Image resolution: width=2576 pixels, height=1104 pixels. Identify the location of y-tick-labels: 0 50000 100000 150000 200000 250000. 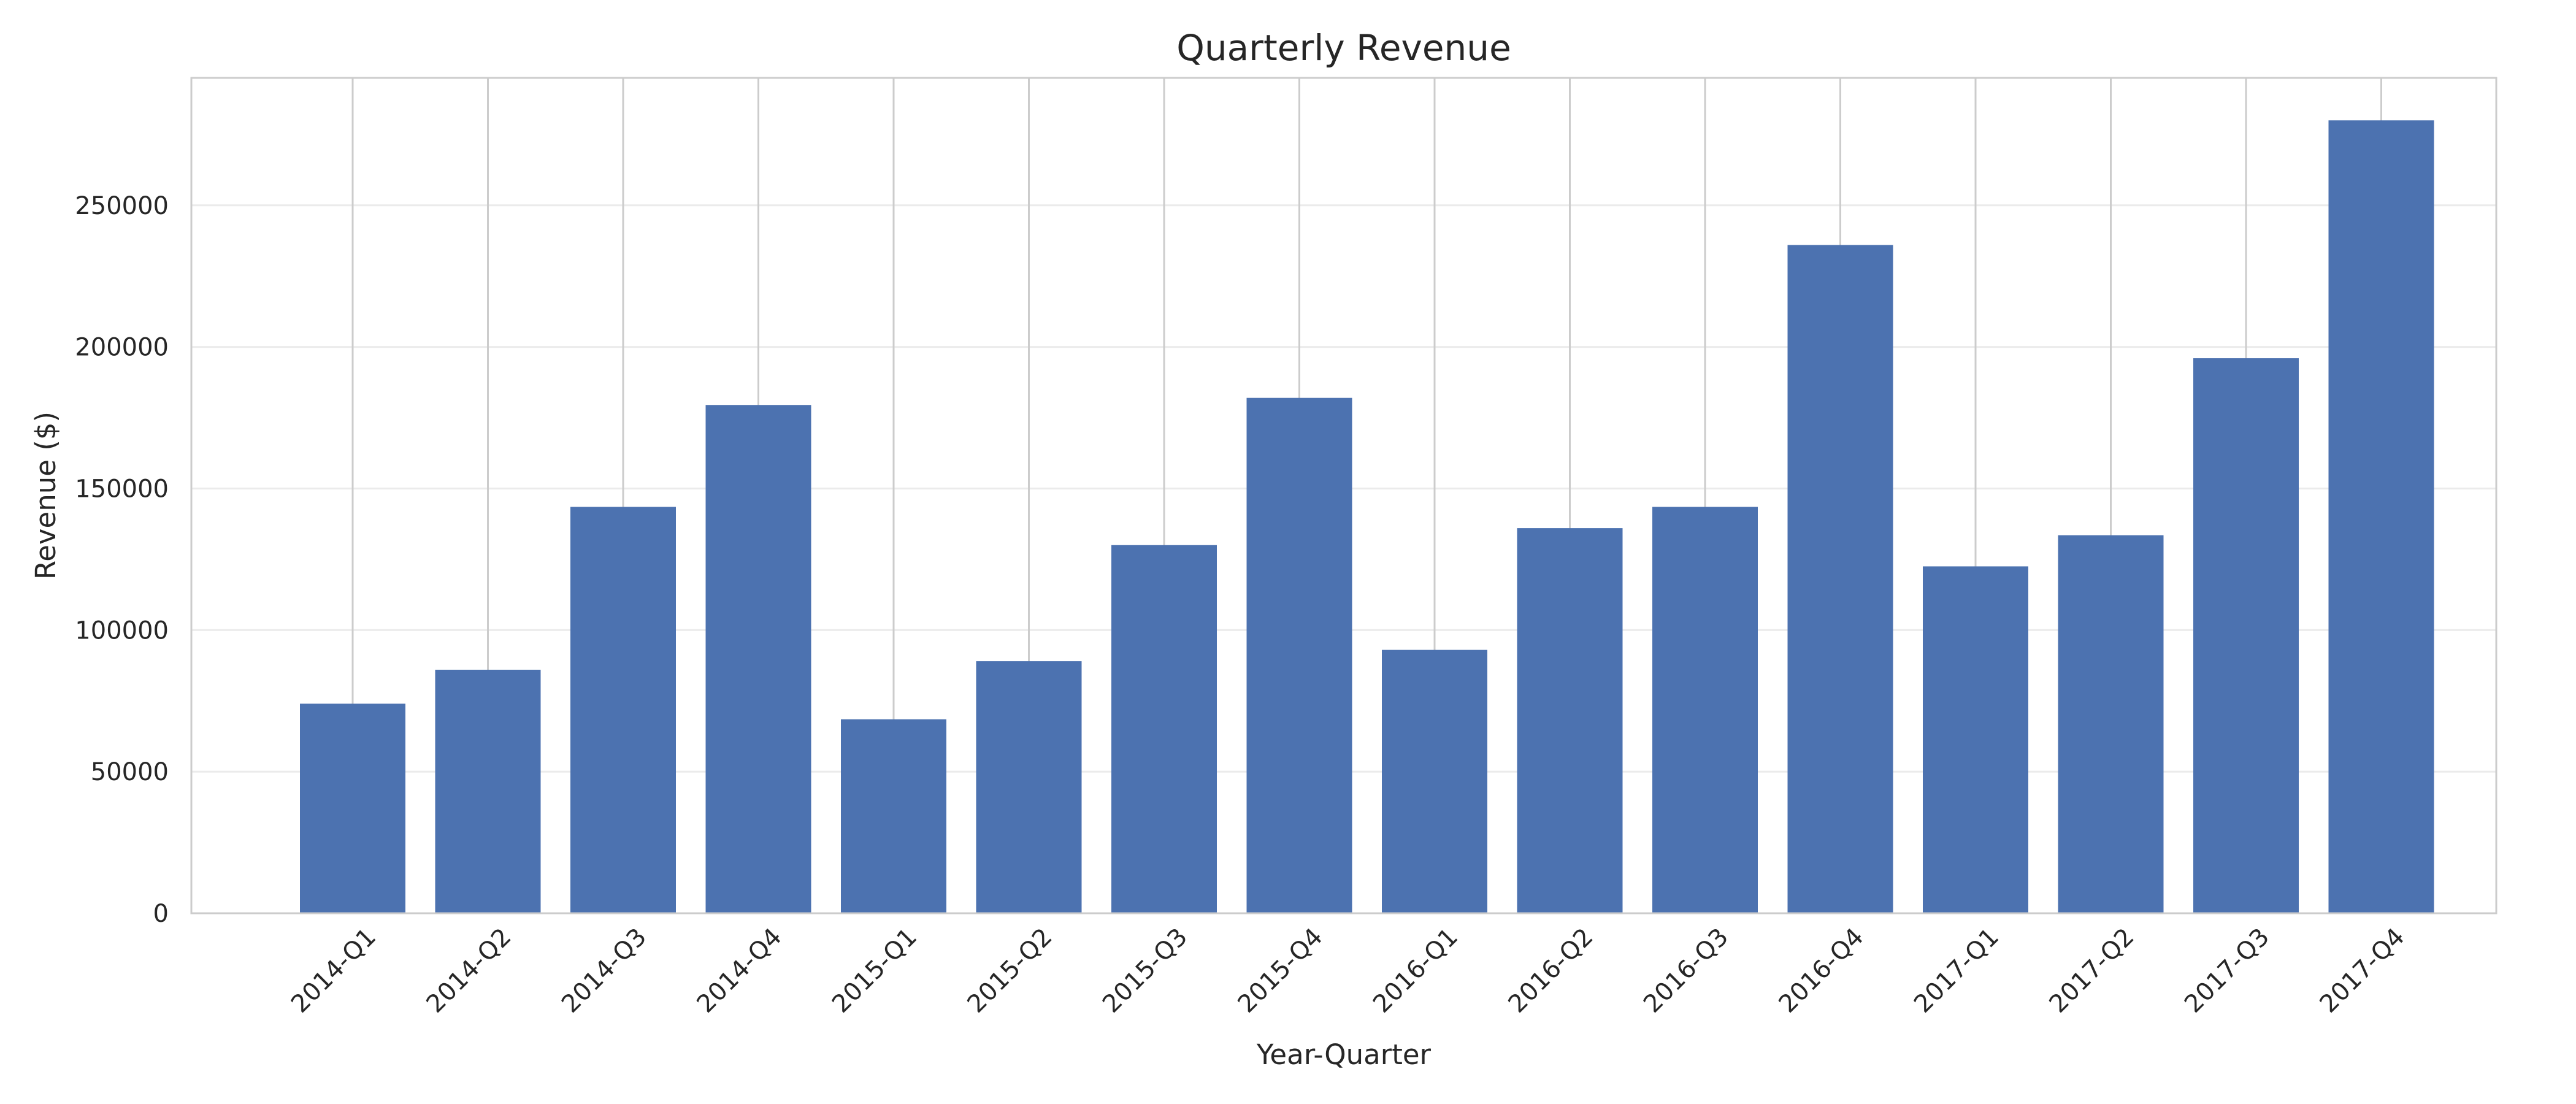
(122, 560).